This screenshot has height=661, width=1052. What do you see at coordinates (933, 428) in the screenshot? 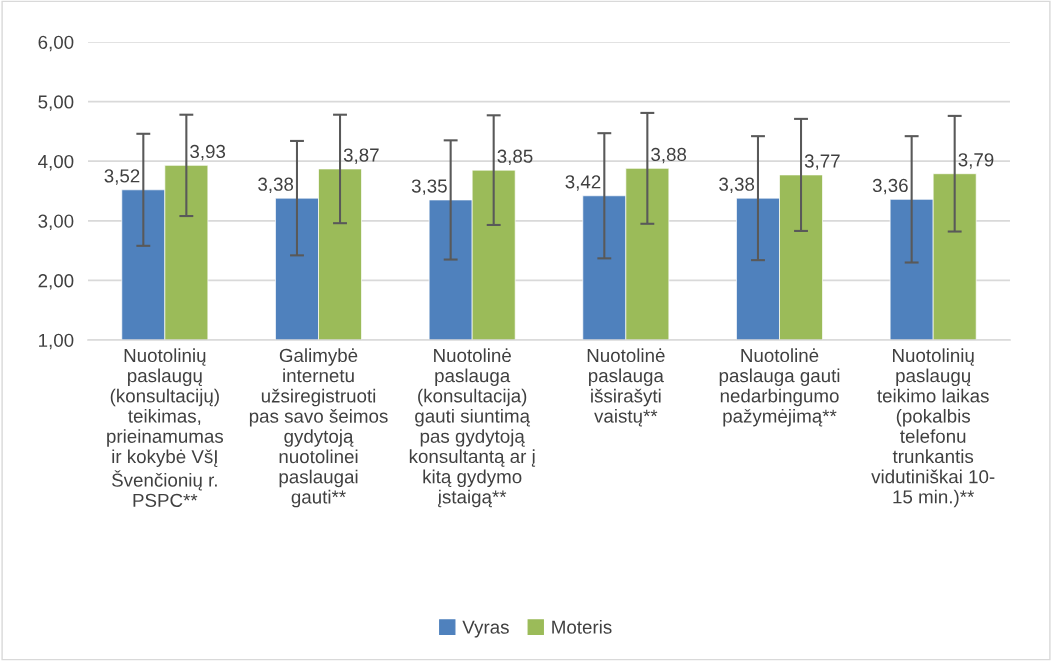
I see `x-tick-label: Nuotolinių paslaugų teikimo laikas (pokalbis telefonu trunkantis vidutiniškai 10- 15 min.)**` at bounding box center [933, 428].